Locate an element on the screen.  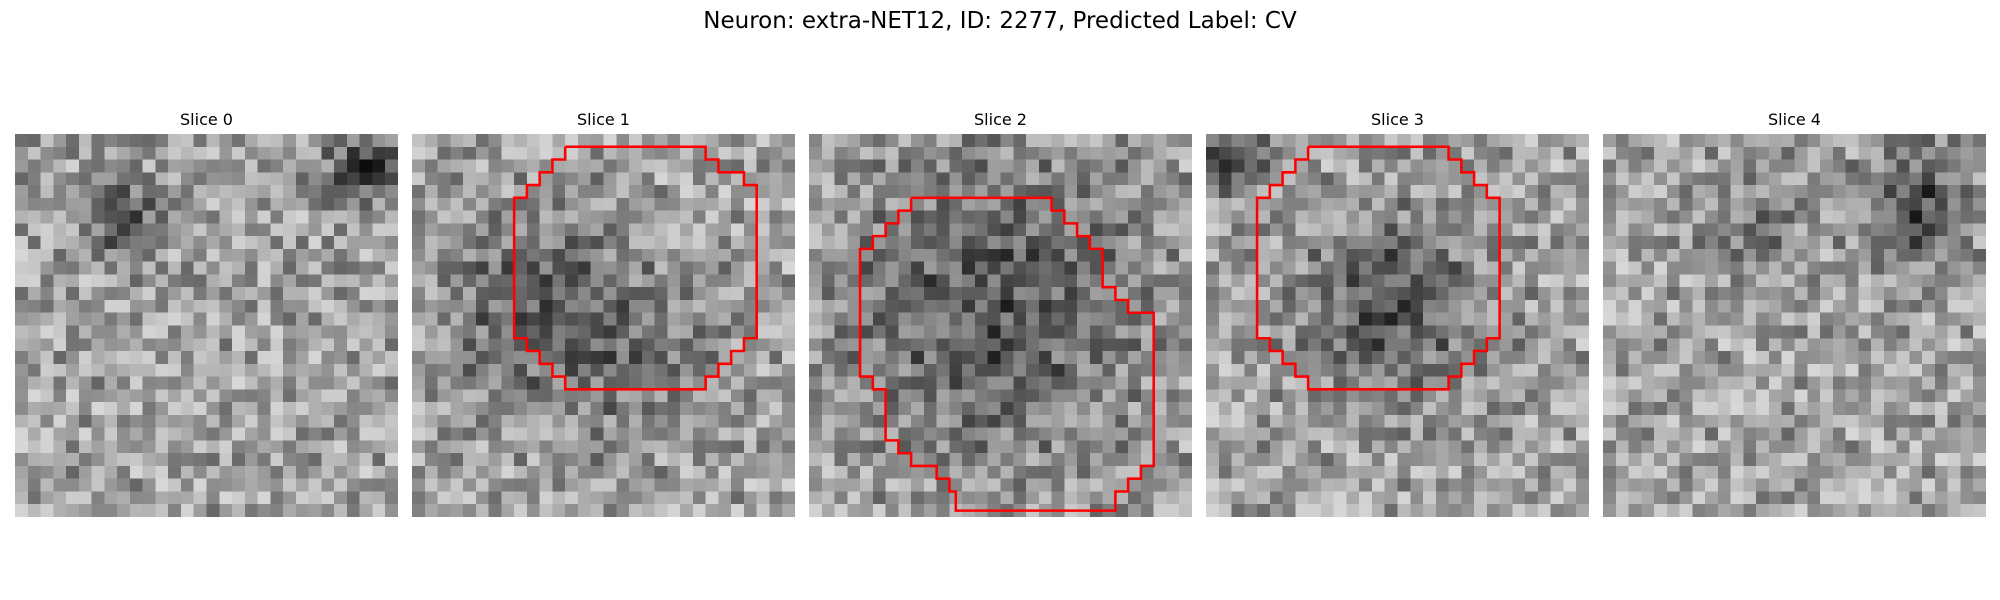
slice-title: Slice 3 is located at coordinates (1397, 119).